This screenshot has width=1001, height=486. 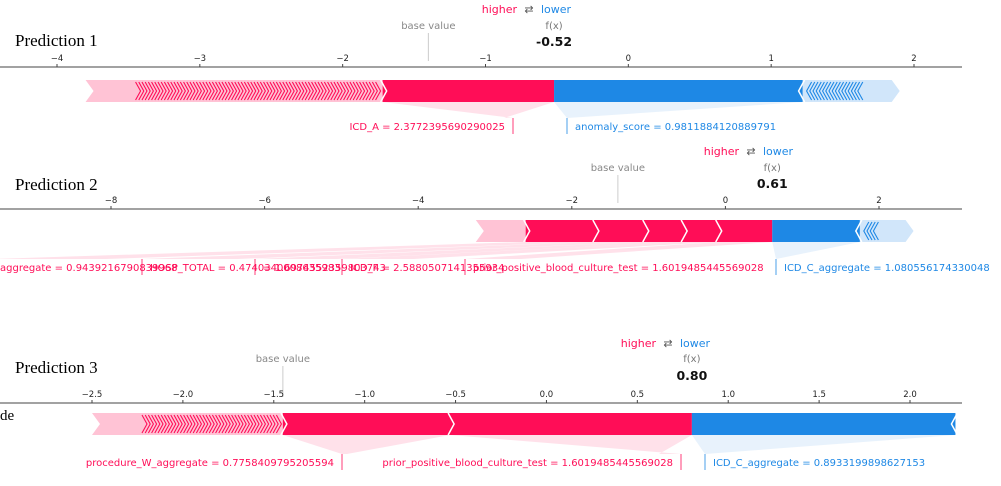 I want to click on legend-lower: lower, so click(x=556, y=9).